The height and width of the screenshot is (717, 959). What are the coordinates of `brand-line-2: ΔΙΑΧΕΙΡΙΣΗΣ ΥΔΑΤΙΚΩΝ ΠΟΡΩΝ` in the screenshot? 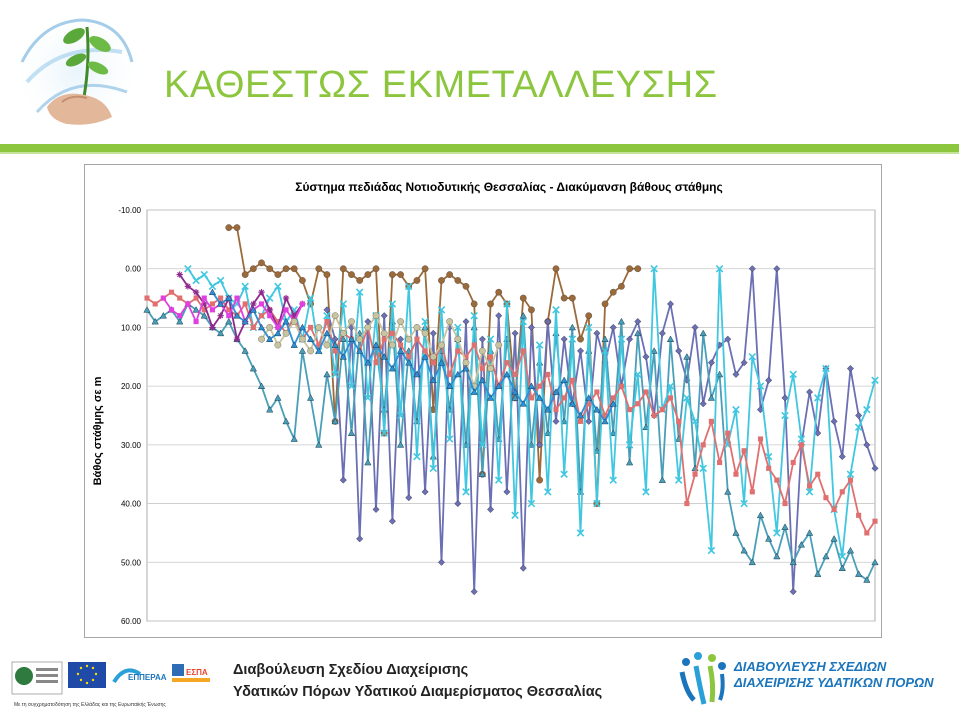 It's located at (834, 682).